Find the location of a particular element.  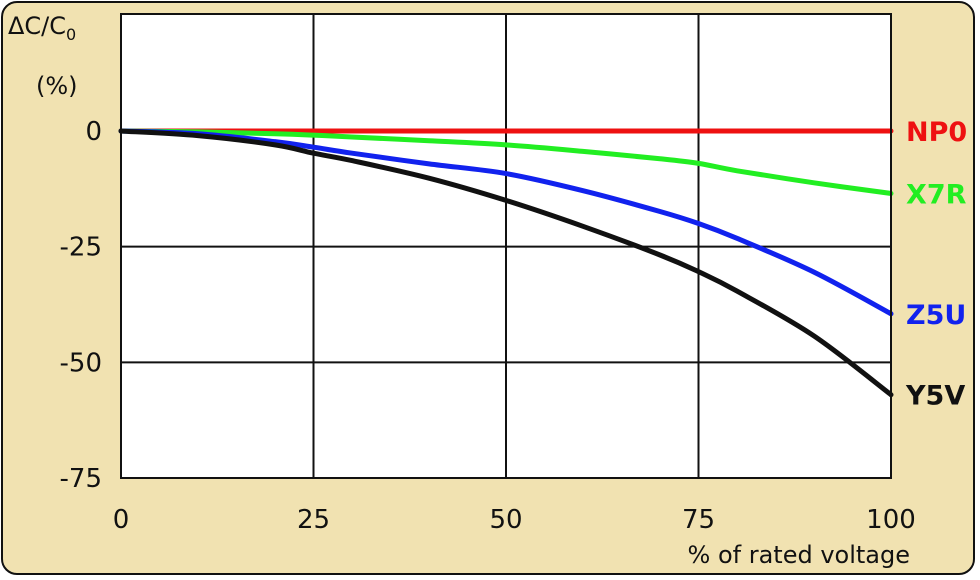

y-axis-label-sub: 0 is located at coordinates (71, 34).